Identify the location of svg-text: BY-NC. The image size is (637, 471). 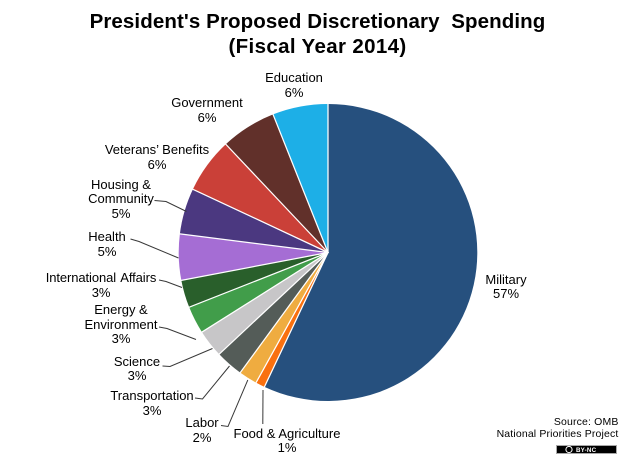
(586, 450).